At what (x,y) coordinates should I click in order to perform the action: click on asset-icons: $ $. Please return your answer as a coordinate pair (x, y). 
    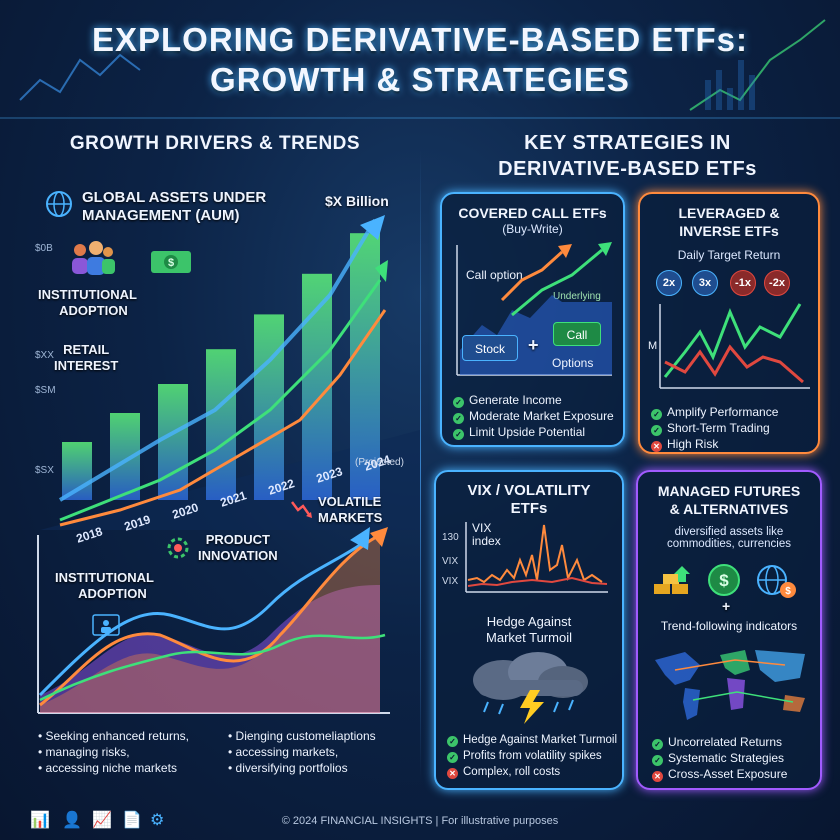
    Looking at the image, I should click on (725, 581).